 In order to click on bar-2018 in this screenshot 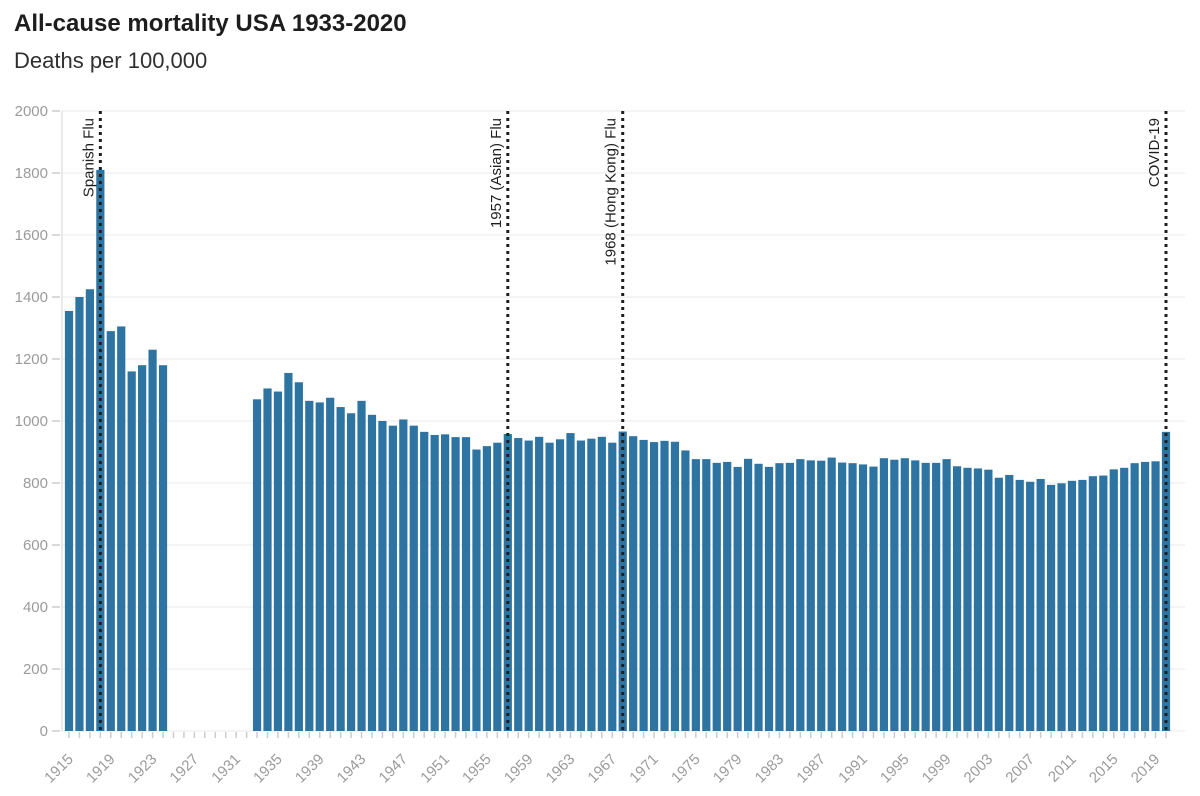, I will do `click(1145, 596)`.